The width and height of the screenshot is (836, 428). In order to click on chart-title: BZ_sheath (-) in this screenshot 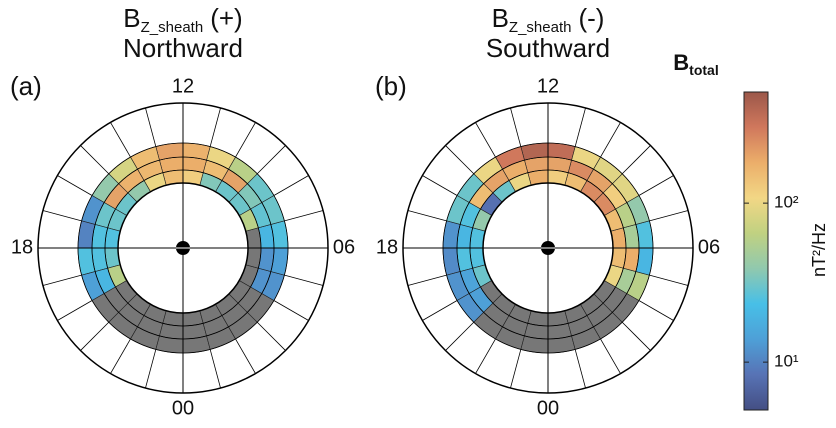, I will do `click(548, 19)`.